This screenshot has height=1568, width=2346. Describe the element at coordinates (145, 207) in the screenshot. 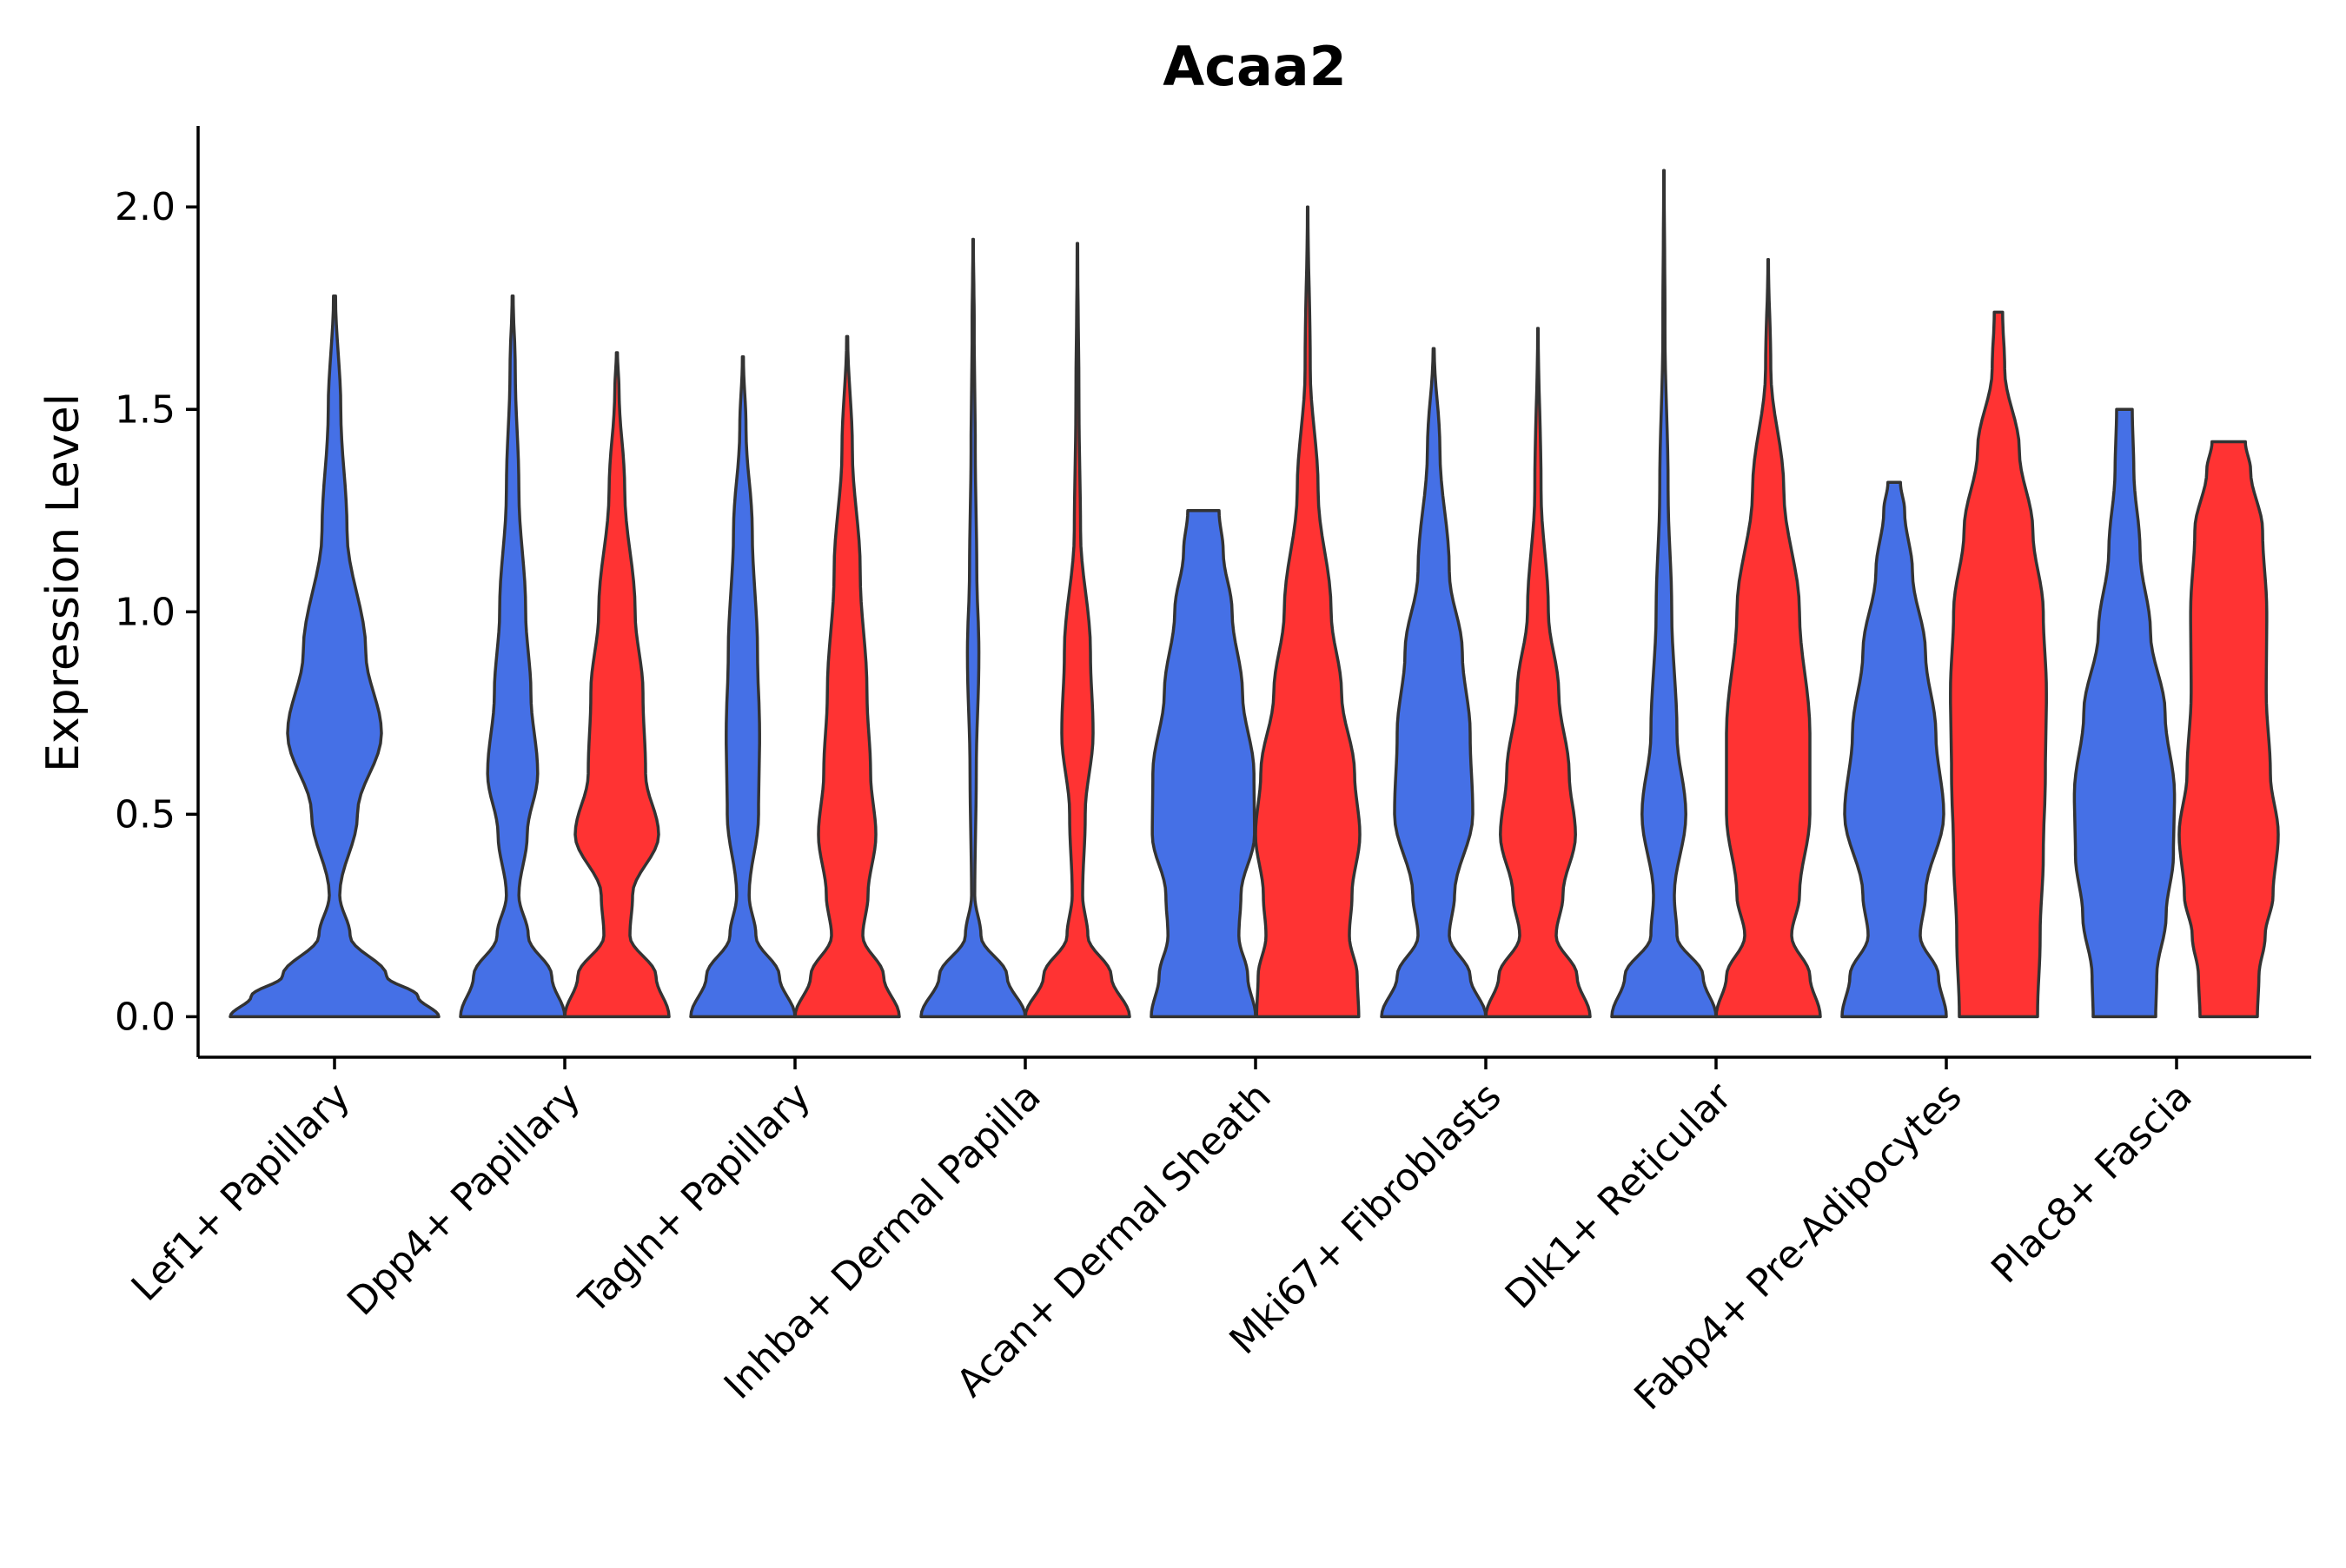

I see `y-tick-label: 2.0` at that location.